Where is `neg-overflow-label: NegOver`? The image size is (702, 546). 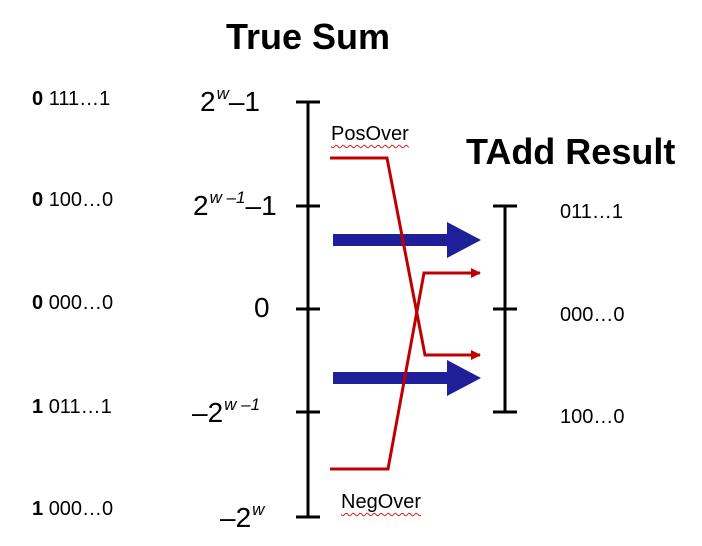
neg-overflow-label: NegOver is located at coordinates (381, 502).